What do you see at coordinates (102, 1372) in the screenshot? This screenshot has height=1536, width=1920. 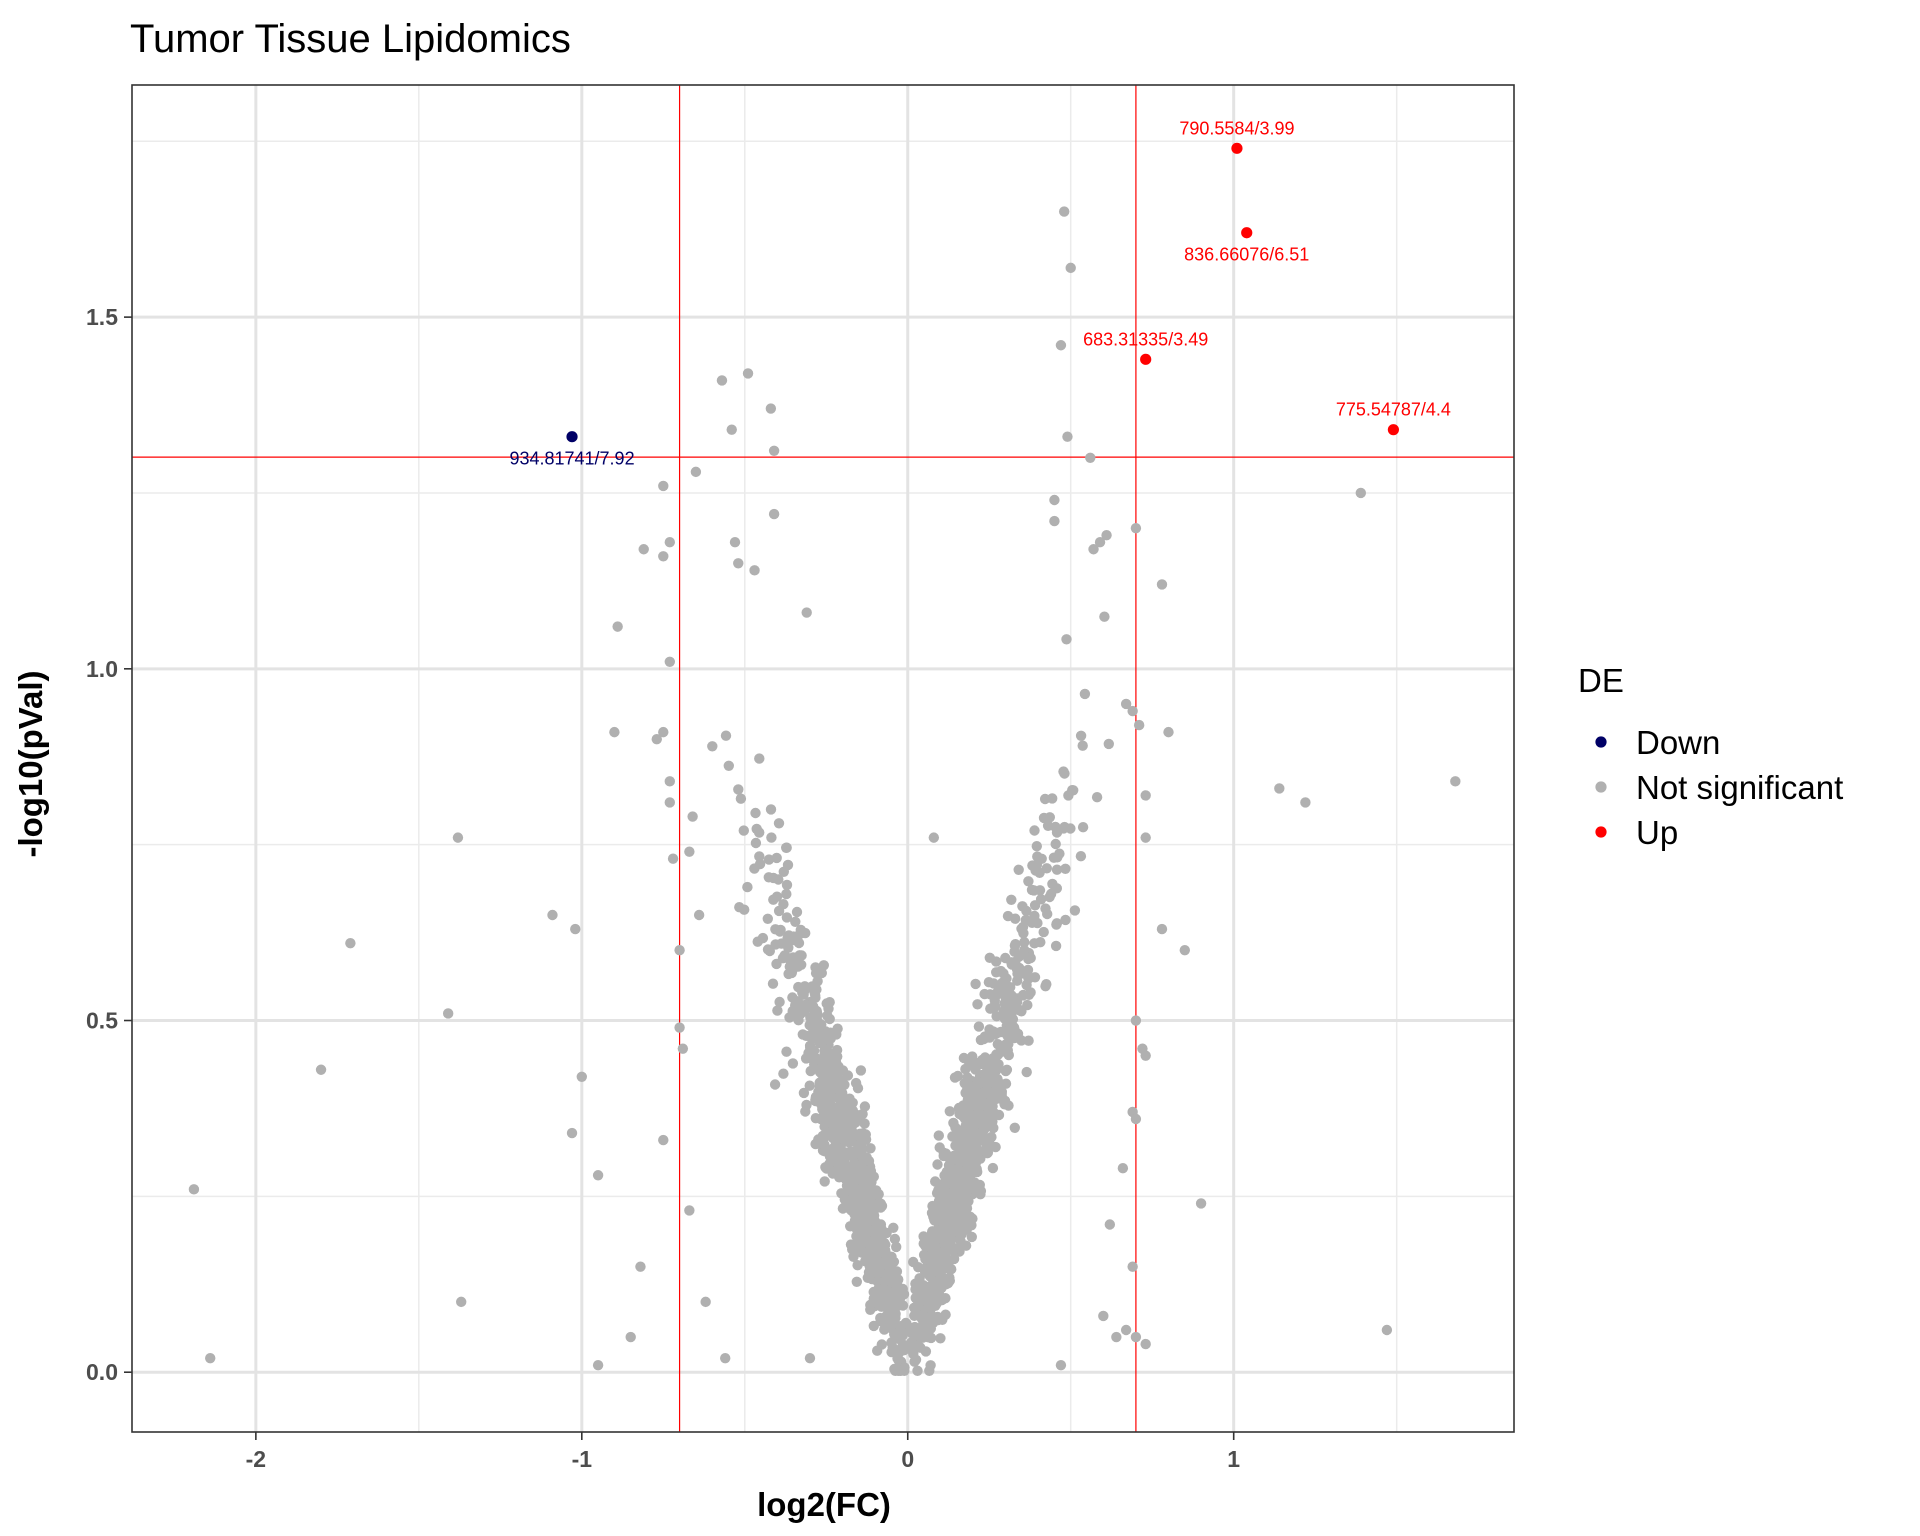 I see `y-tick-label: 0.0` at bounding box center [102, 1372].